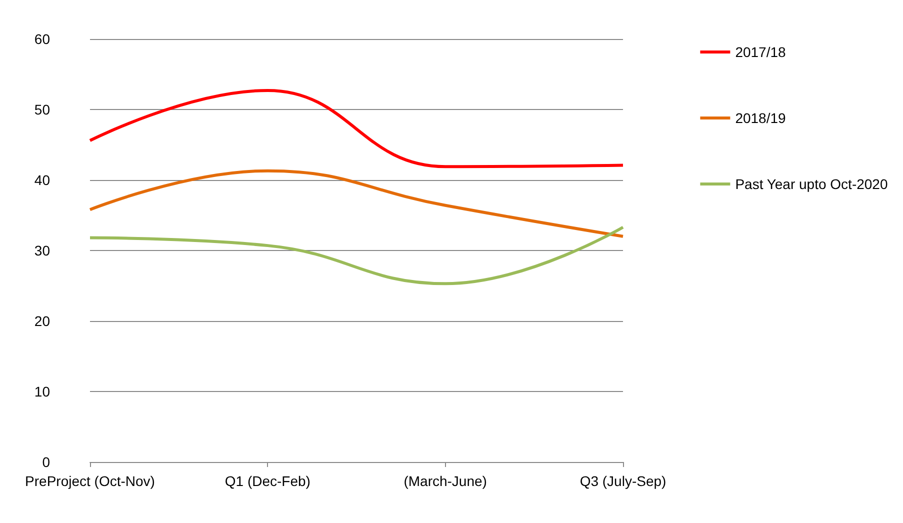 The width and height of the screenshot is (903, 523). I want to click on y-tick-label: 10, so click(42, 392).